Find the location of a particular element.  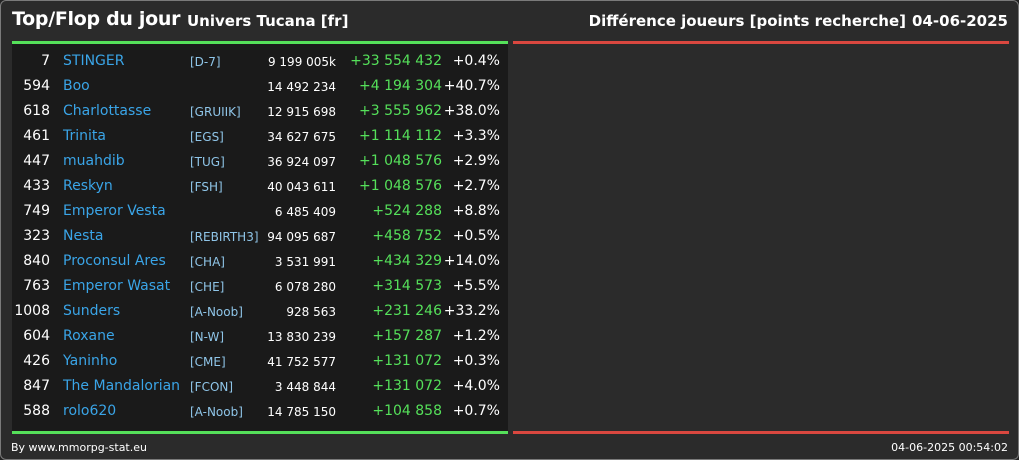

table-row: 7 STINGER [D-7] 9 199 005k +33 554 432 +0.4% is located at coordinates (260, 61).